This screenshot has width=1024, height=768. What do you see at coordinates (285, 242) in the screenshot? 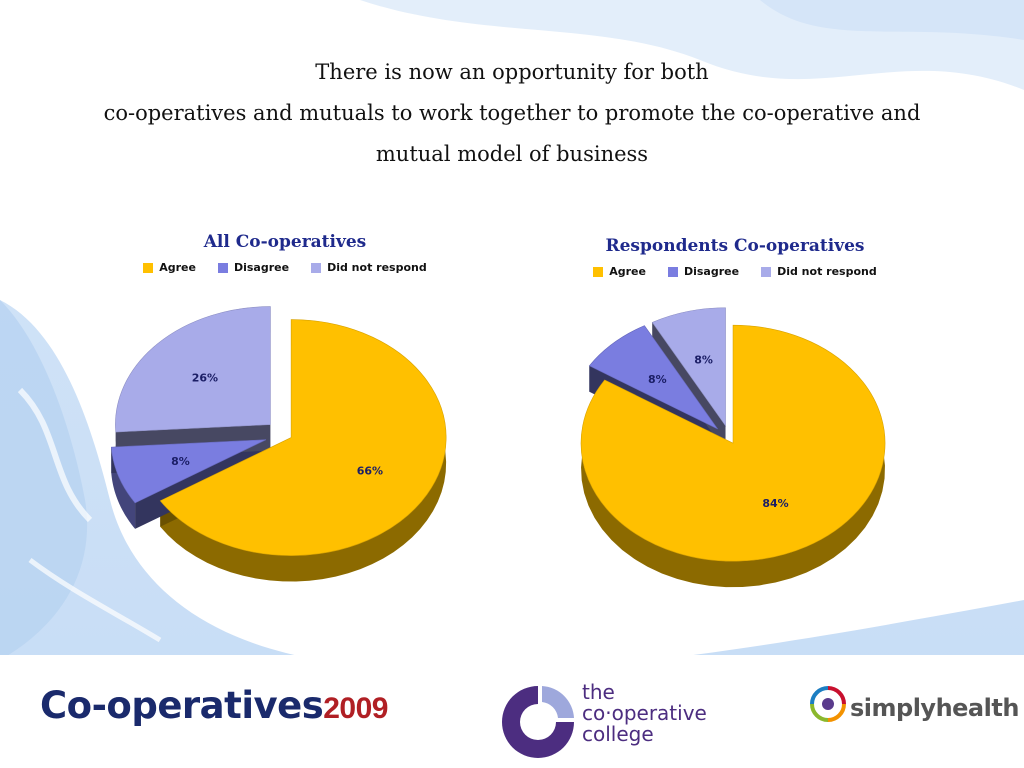
I see `chart-title: All Co-operatives` at bounding box center [285, 242].